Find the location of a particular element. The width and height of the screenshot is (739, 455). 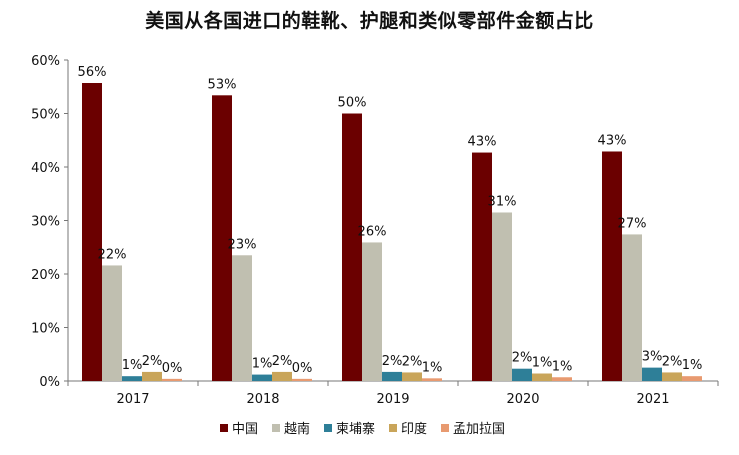

data-label: 31% is located at coordinates (502, 201).